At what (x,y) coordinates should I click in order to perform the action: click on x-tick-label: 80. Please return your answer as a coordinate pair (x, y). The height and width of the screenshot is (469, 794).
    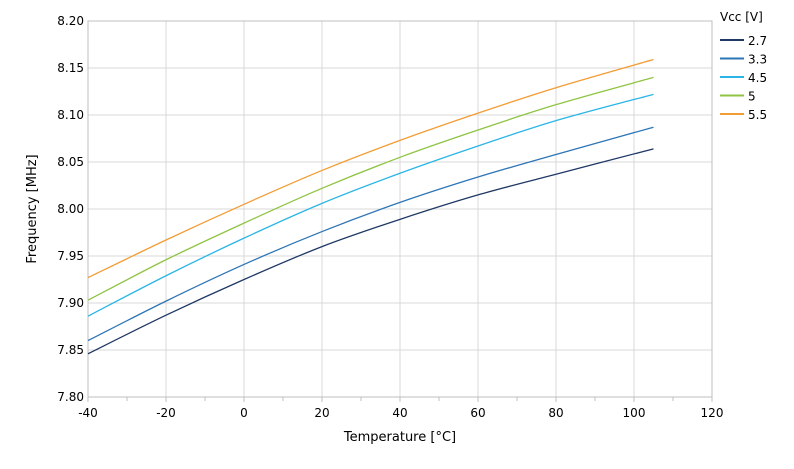
    Looking at the image, I should click on (555, 413).